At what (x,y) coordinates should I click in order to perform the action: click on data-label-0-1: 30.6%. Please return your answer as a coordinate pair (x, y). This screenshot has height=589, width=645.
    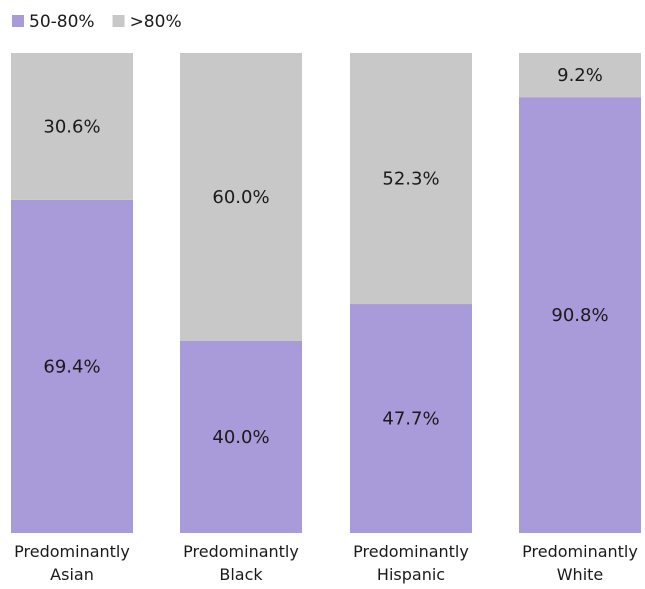
    Looking at the image, I should click on (71, 126).